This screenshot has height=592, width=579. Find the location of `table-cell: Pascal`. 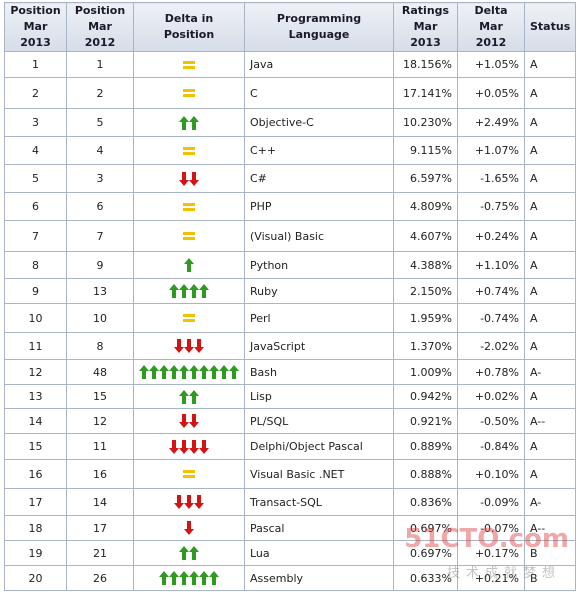

table-cell: Pascal is located at coordinates (319, 528).